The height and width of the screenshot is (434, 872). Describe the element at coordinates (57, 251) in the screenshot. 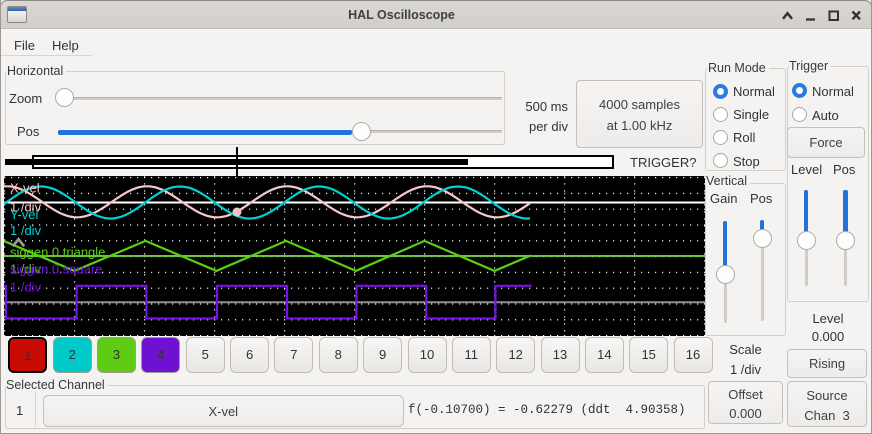

I see `svg-text: siggen.0.triangle` at that location.